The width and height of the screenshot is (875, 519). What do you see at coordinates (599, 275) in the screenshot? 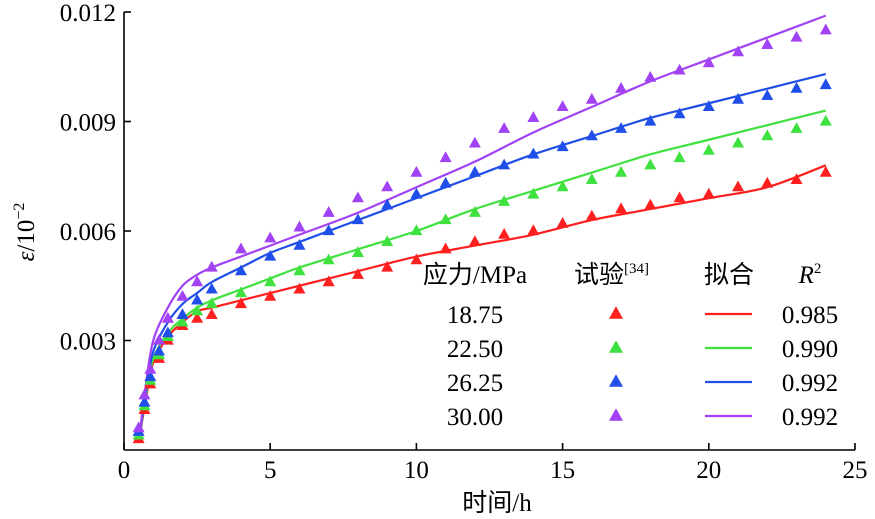
I see `legend-header-test-label: 试验` at bounding box center [599, 275].